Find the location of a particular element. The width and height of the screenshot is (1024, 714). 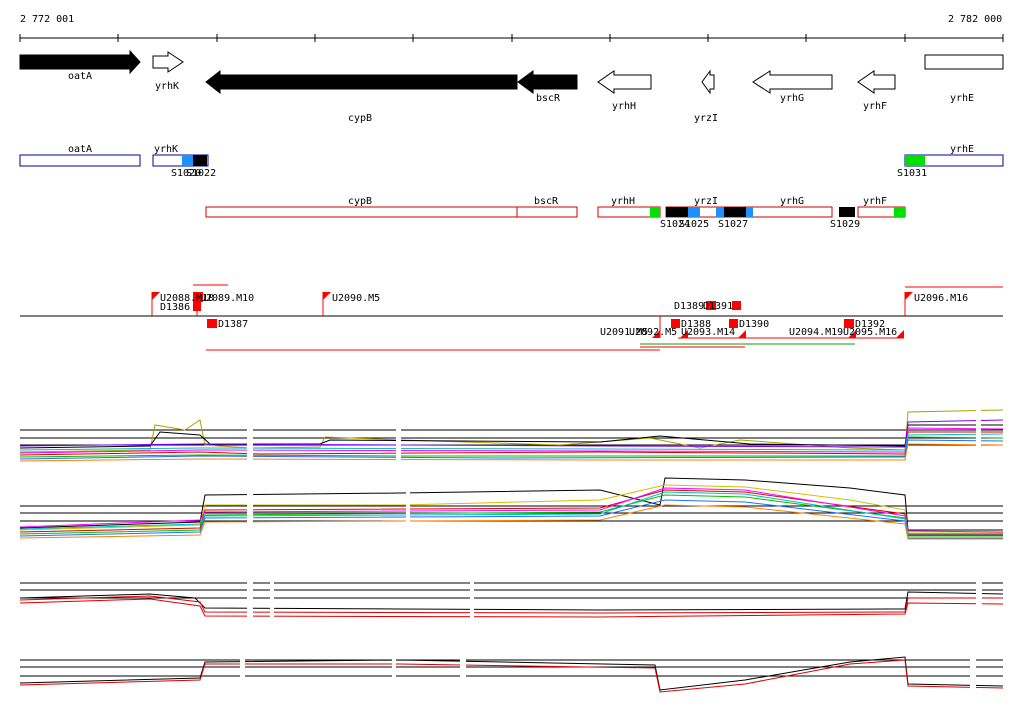

feature-label: U2088.M10 is located at coordinates (187, 298).